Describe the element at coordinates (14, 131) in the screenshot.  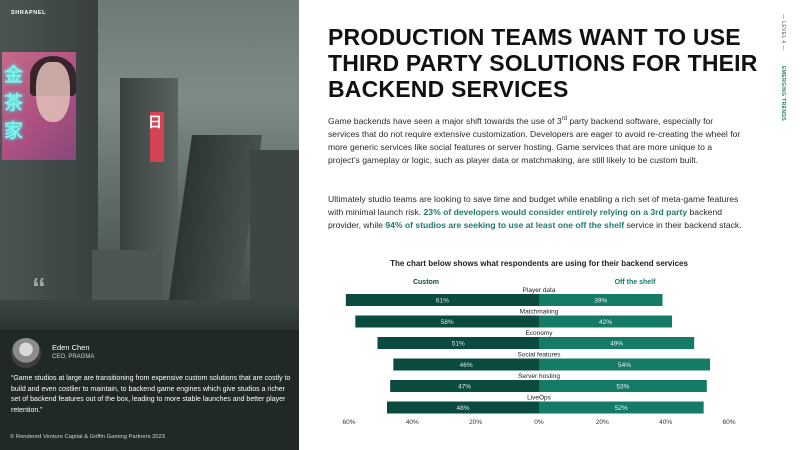
I see `neon-char-3: 家` at that location.